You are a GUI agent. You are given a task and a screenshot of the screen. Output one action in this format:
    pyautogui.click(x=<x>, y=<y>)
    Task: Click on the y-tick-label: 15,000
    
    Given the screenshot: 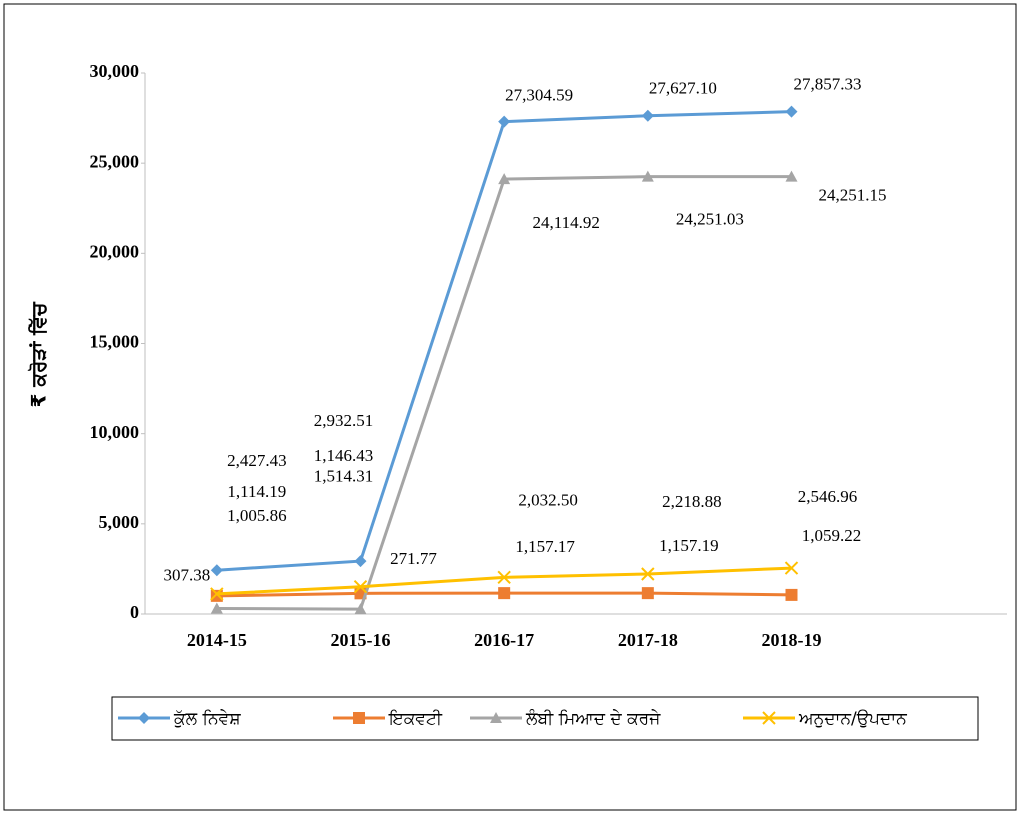 What is the action you would take?
    pyautogui.click(x=115, y=342)
    